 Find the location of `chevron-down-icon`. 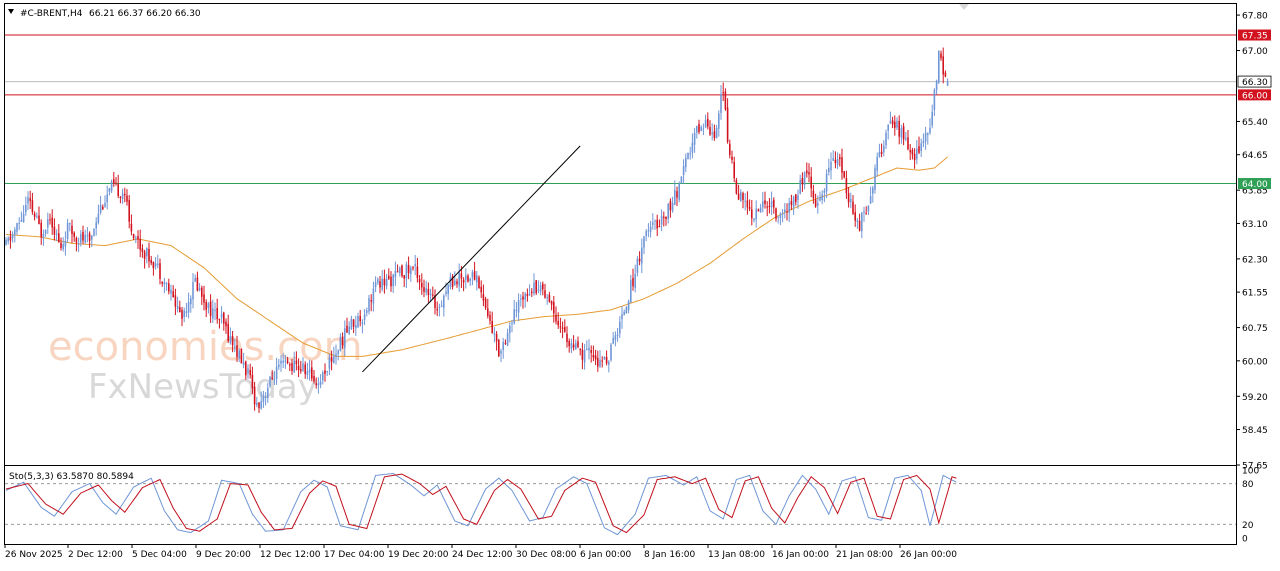

chevron-down-icon is located at coordinates (11, 11).